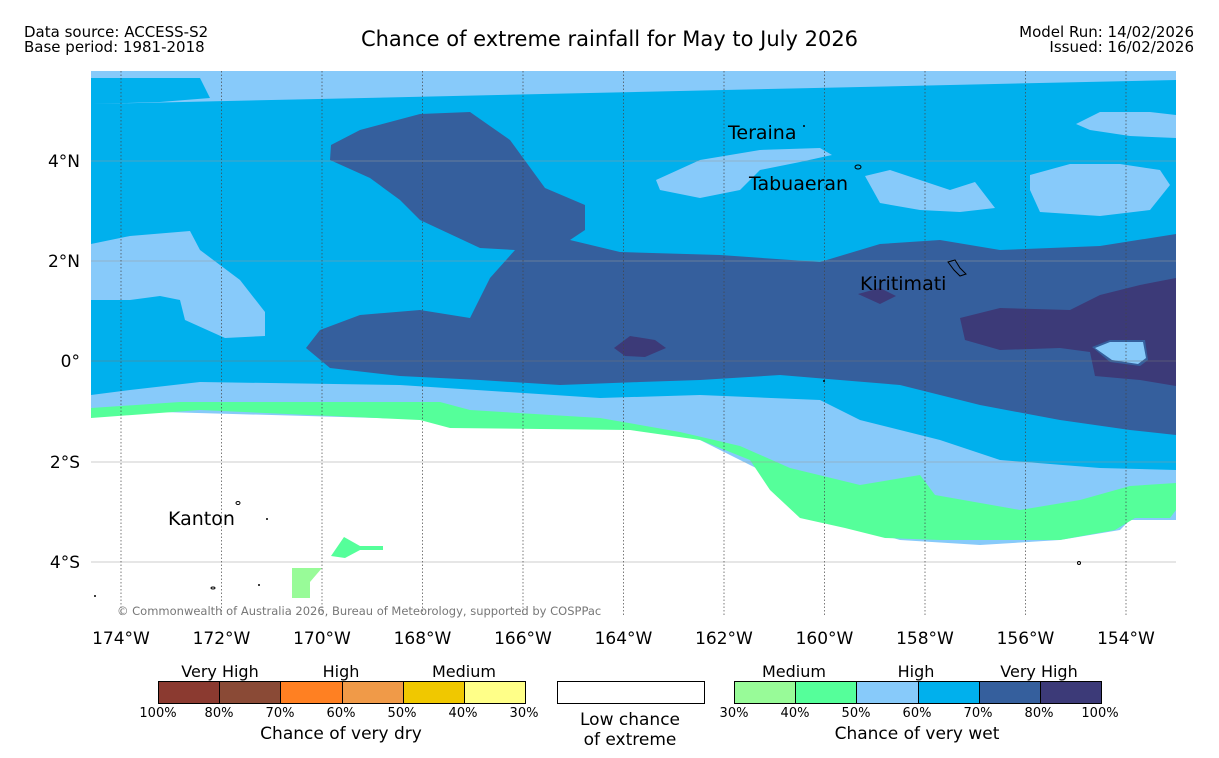 Image resolution: width=1219 pixels, height=758 pixels. Describe the element at coordinates (220, 671) in the screenshot. I see `dry-cat-very-high: Very High` at that location.